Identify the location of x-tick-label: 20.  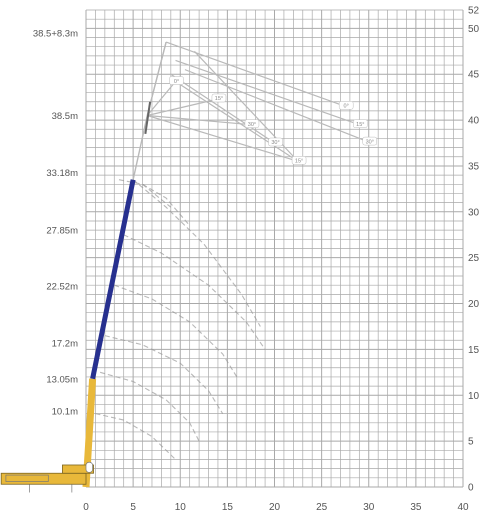
(275, 507).